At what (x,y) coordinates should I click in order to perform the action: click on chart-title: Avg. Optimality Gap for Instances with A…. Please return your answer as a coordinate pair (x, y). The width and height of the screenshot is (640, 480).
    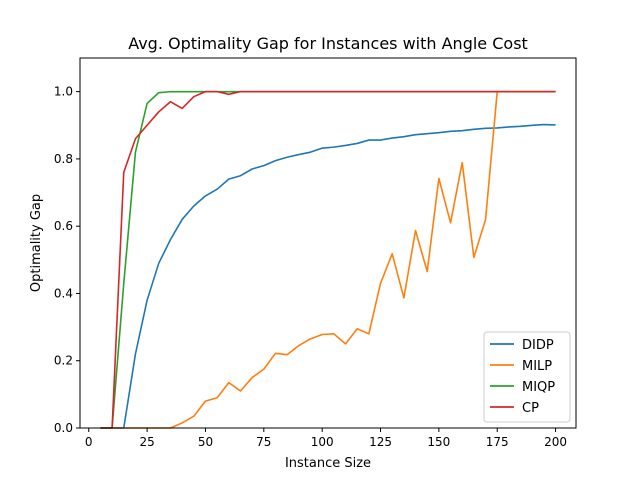
    Looking at the image, I should click on (328, 43).